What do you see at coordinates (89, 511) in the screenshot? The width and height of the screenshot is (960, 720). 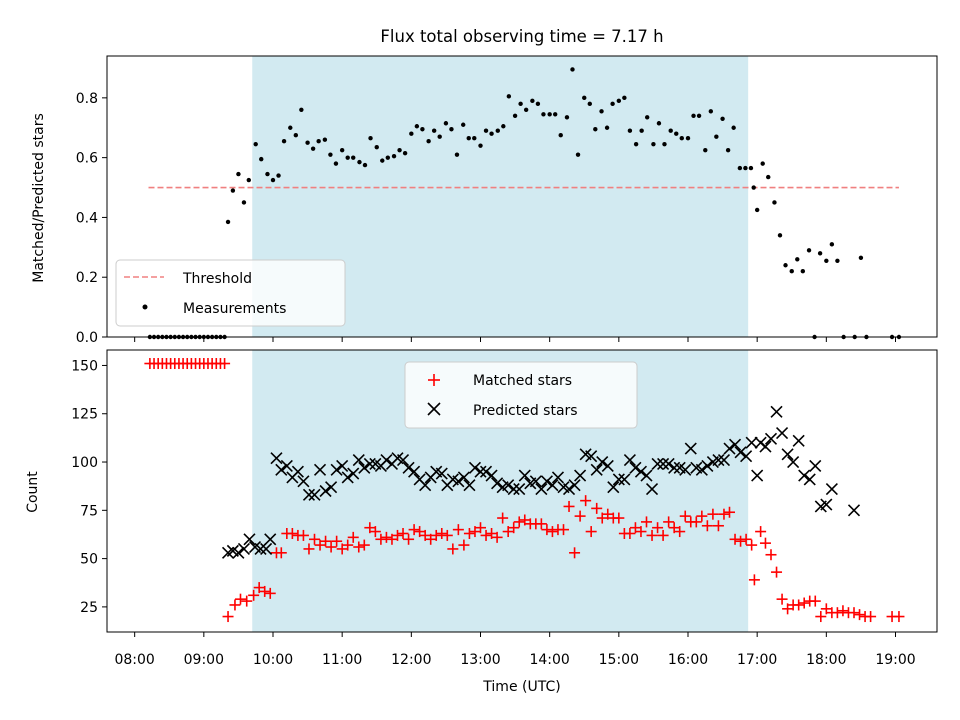 I see `y-tick-label: 75` at bounding box center [89, 511].